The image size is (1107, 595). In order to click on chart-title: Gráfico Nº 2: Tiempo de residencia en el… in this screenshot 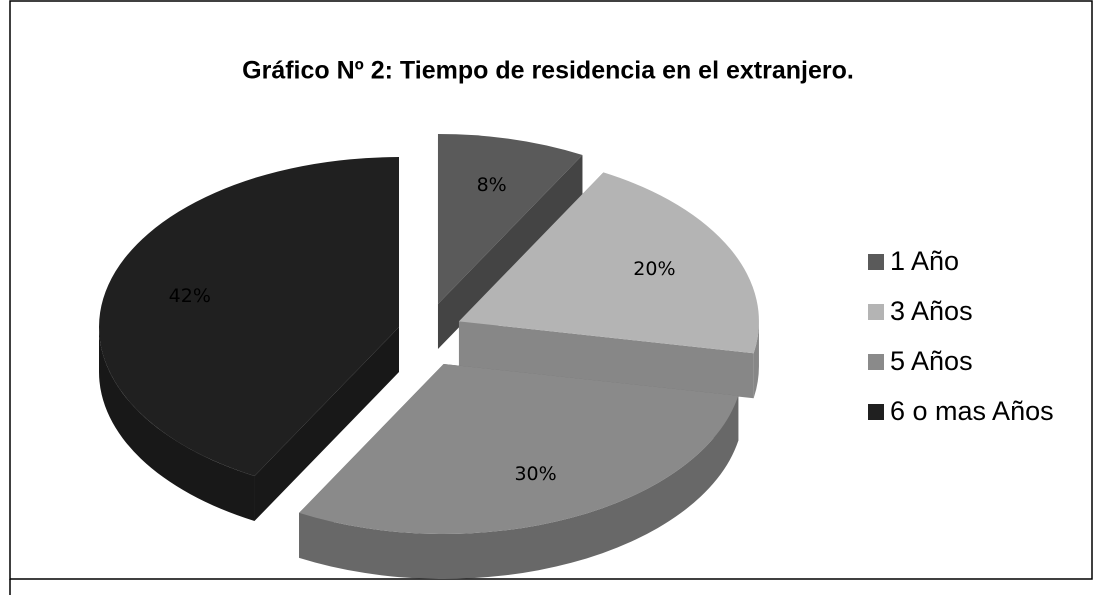, I will do `click(548, 71)`.